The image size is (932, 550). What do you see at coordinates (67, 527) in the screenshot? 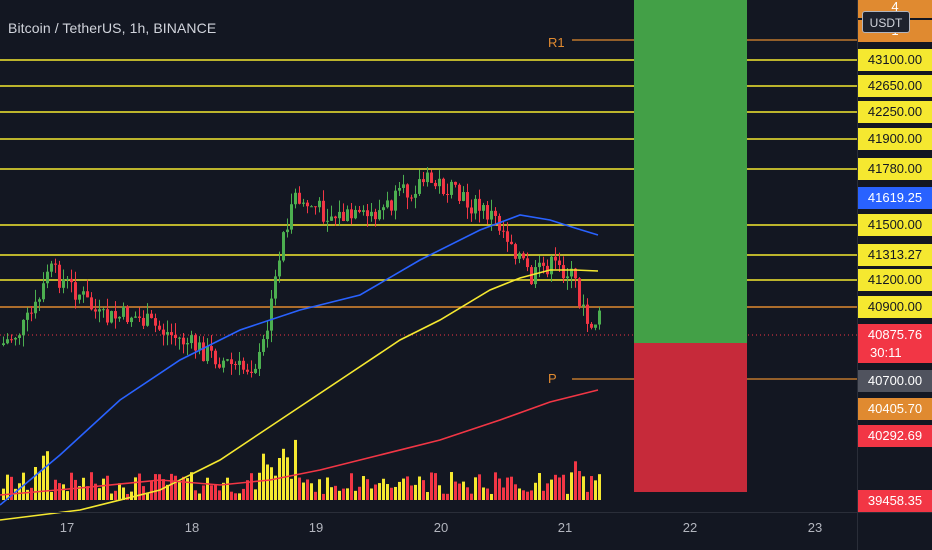
I see `time-axis-label: 17` at bounding box center [67, 527].